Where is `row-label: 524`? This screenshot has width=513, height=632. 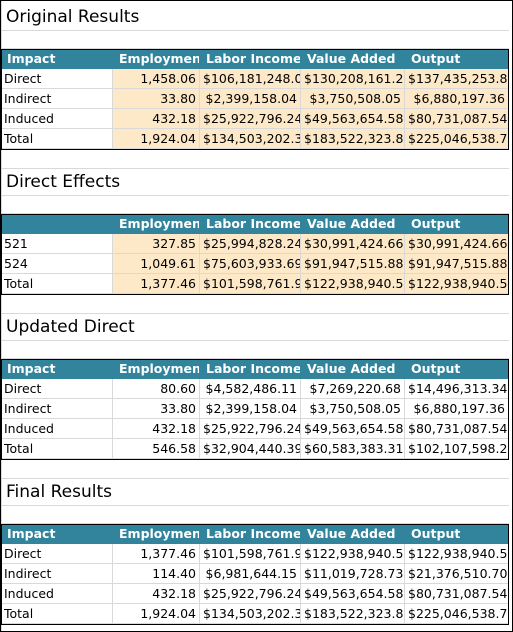
row-label: 524 is located at coordinates (57, 264).